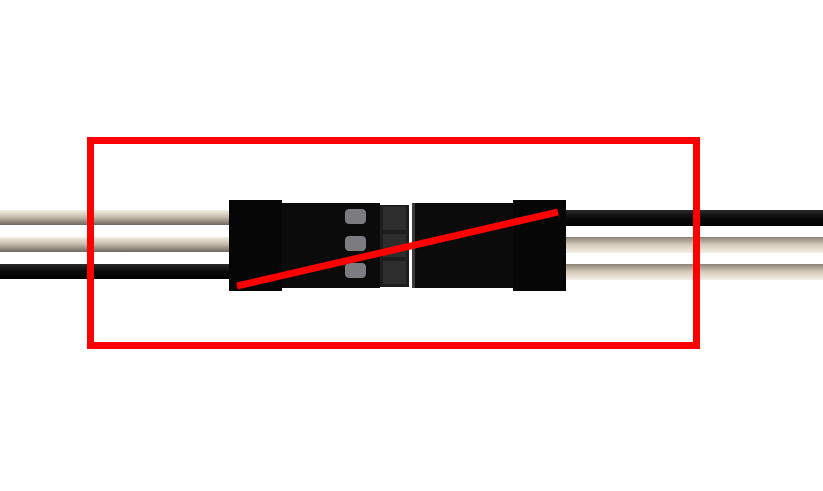 The width and height of the screenshot is (823, 491). I want to click on left-wire-bundle, so click(116, 244).